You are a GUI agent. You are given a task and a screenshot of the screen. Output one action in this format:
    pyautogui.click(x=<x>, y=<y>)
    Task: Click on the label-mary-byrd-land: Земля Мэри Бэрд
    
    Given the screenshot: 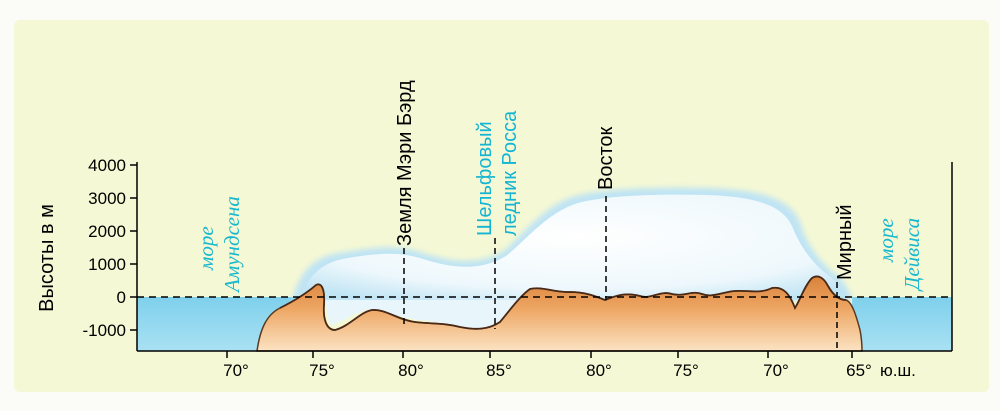 What is the action you would take?
    pyautogui.click(x=405, y=163)
    